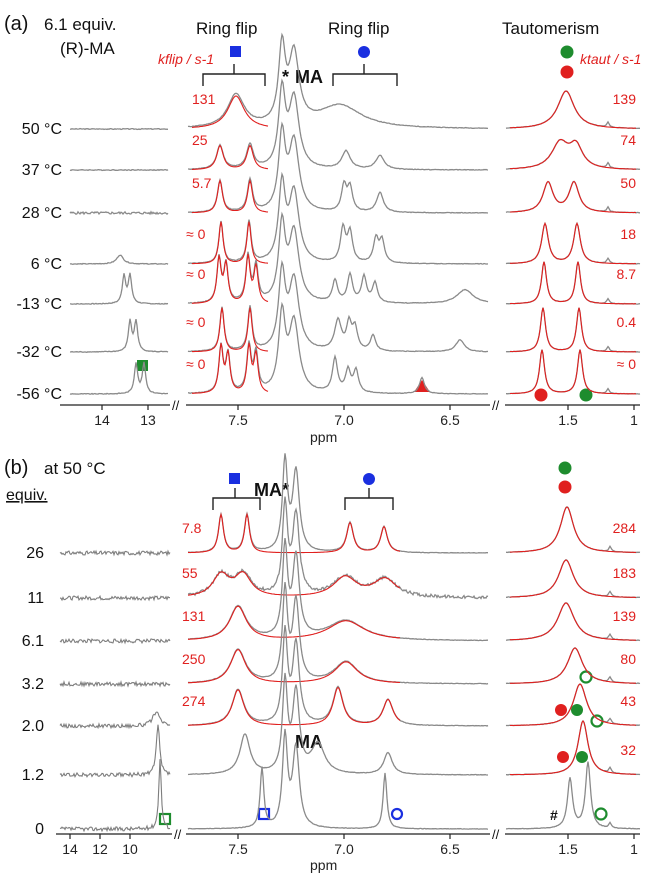 The height and width of the screenshot is (877, 647). What do you see at coordinates (33, 775) in the screenshot?
I see `equiv-label: 1.2` at bounding box center [33, 775].